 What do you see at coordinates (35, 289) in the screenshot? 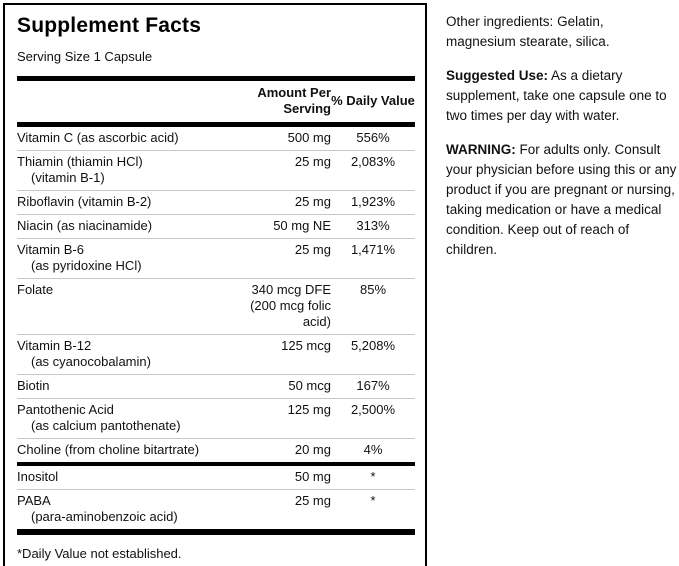
I see `nutrient-name: Folate` at bounding box center [35, 289].